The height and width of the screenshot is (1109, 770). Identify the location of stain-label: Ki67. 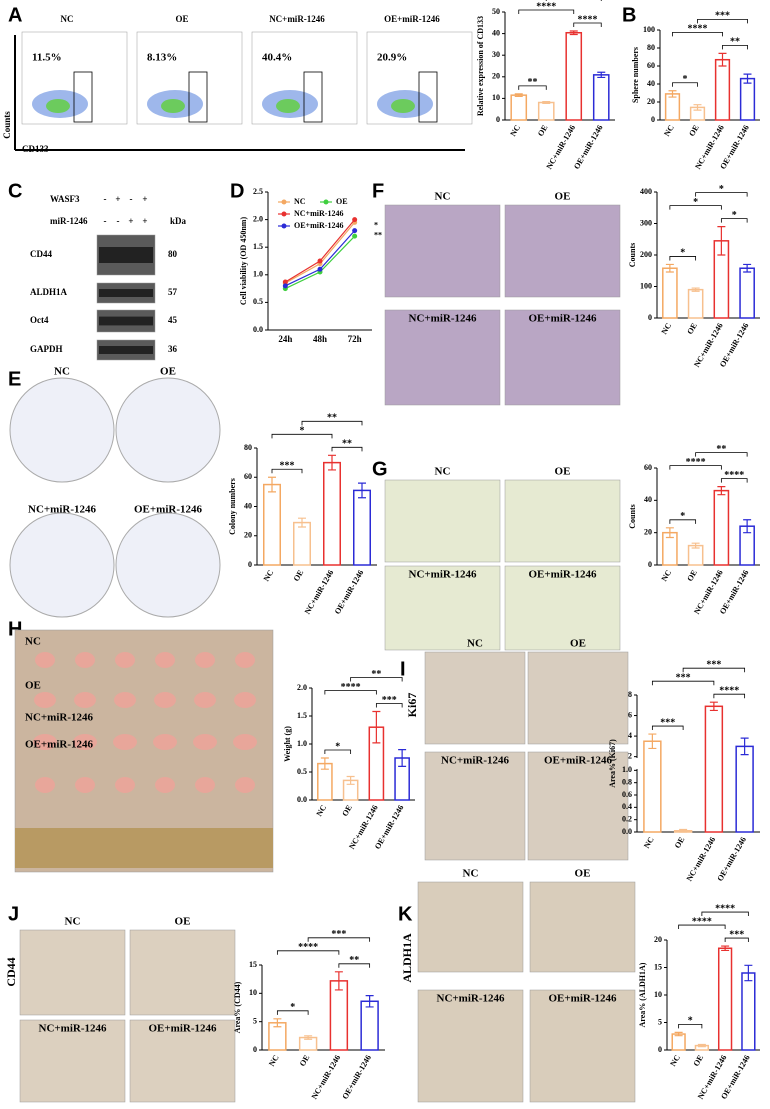
(412, 705).